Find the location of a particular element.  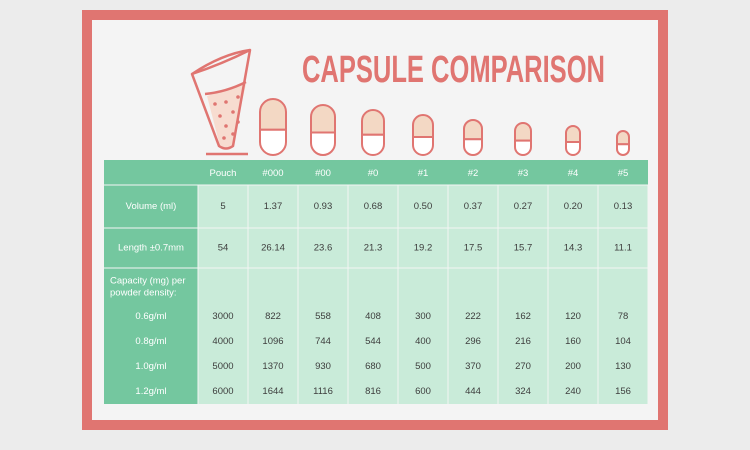

column-header: #00 is located at coordinates (323, 173).